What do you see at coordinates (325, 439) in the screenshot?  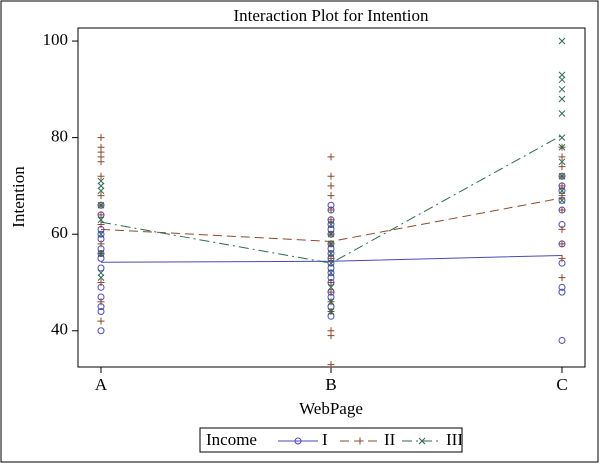 I see `legend-label: I` at bounding box center [325, 439].